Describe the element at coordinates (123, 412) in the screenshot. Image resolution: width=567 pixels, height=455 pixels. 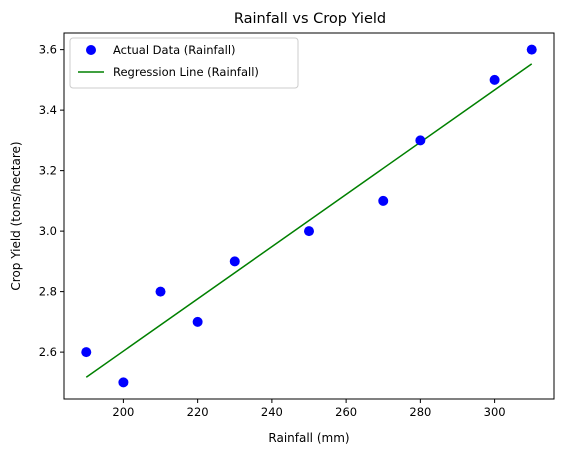
I see `x-tick-label: 200` at that location.